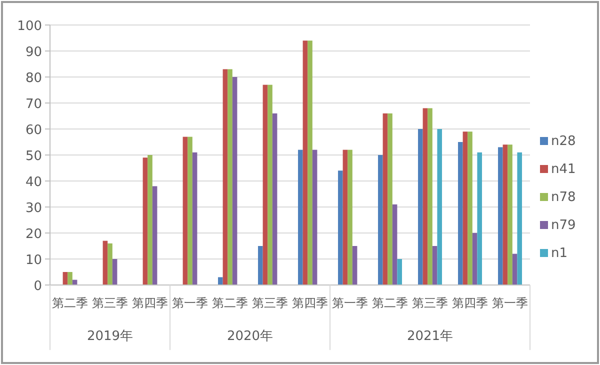  Describe the element at coordinates (110, 336) in the screenshot. I see `text: 2019年` at that location.